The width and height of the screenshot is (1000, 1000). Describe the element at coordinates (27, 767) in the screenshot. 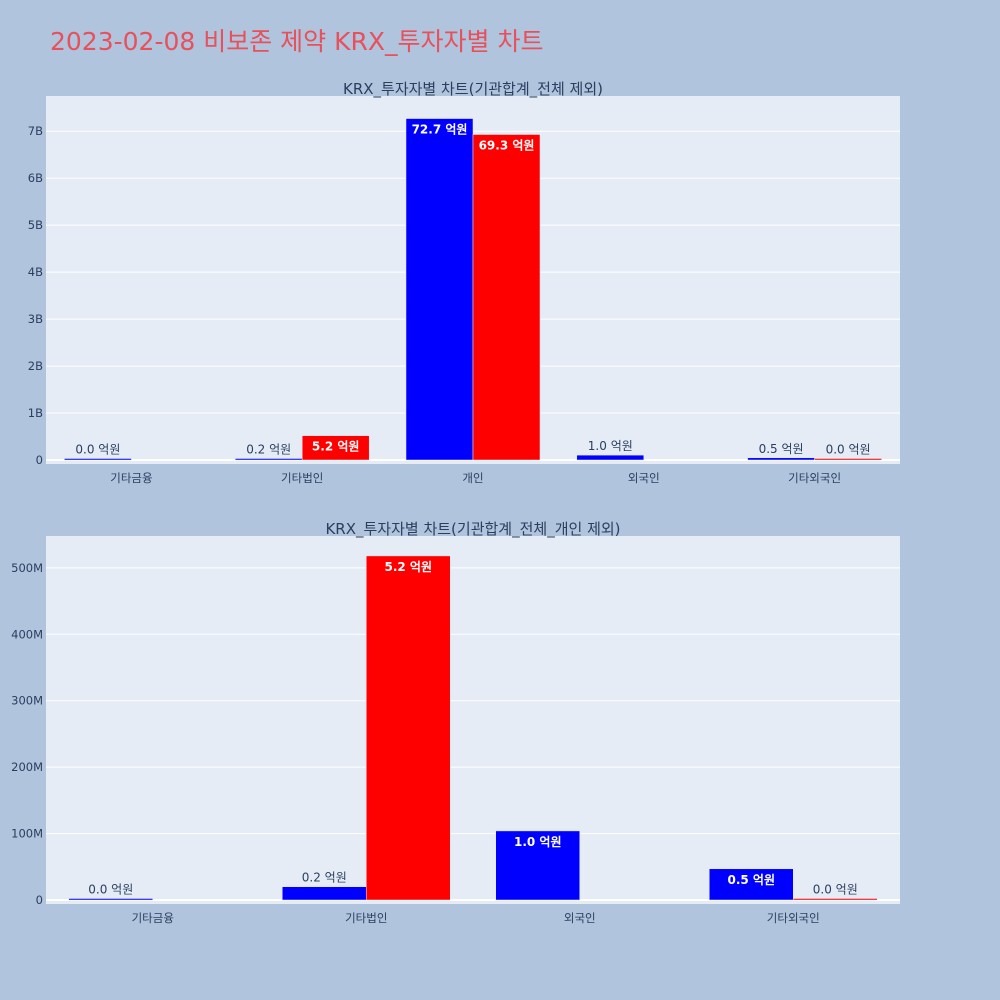

I see `y-tick-label: 200M` at that location.